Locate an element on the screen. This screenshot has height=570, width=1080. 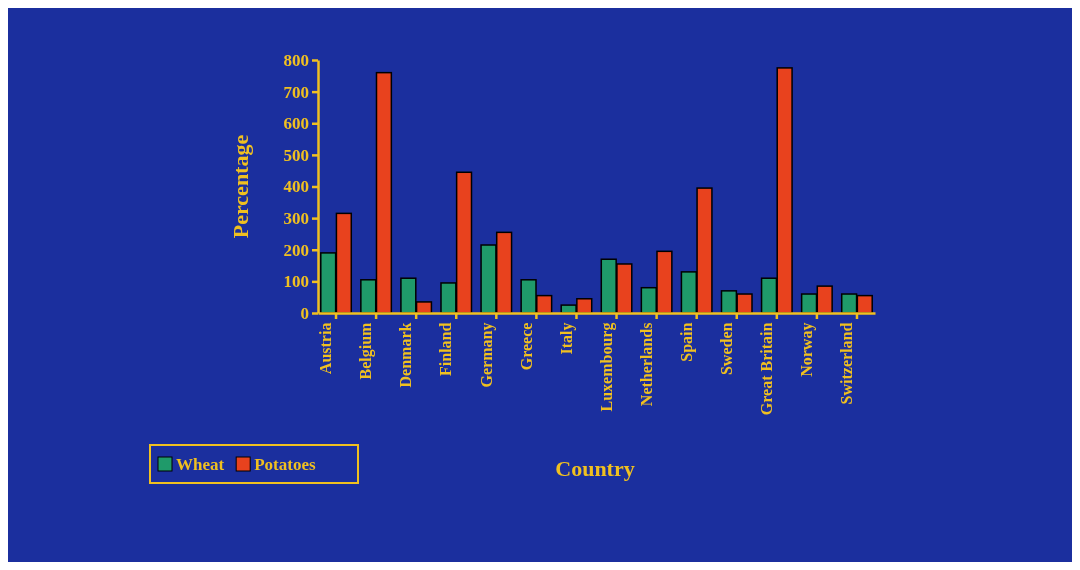
x-tick-label: Germany is located at coordinates (486, 355).